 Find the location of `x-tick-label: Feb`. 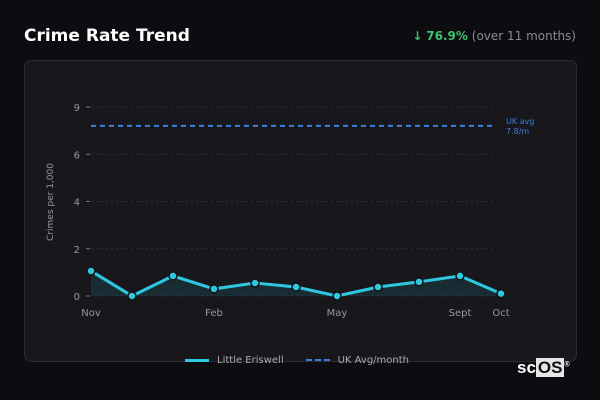

x-tick-label: Feb is located at coordinates (214, 313).